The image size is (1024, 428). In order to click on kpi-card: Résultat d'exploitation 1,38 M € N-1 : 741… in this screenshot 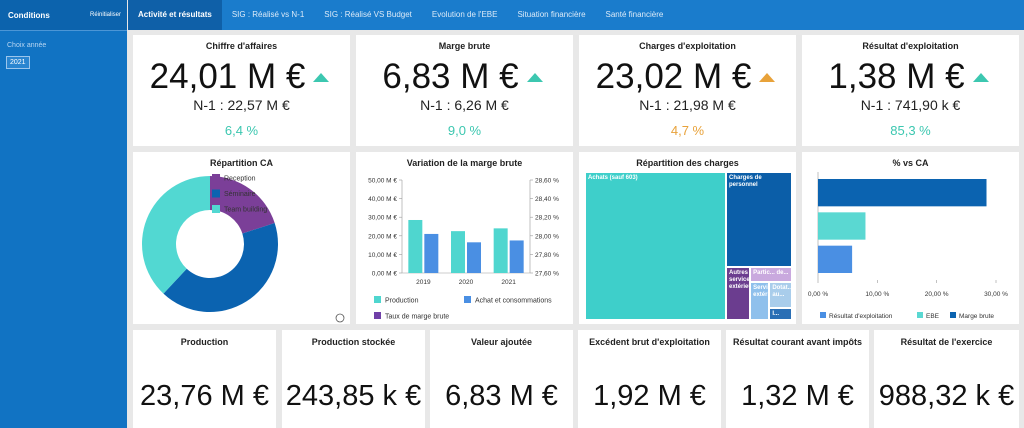, I will do `click(910, 90)`.